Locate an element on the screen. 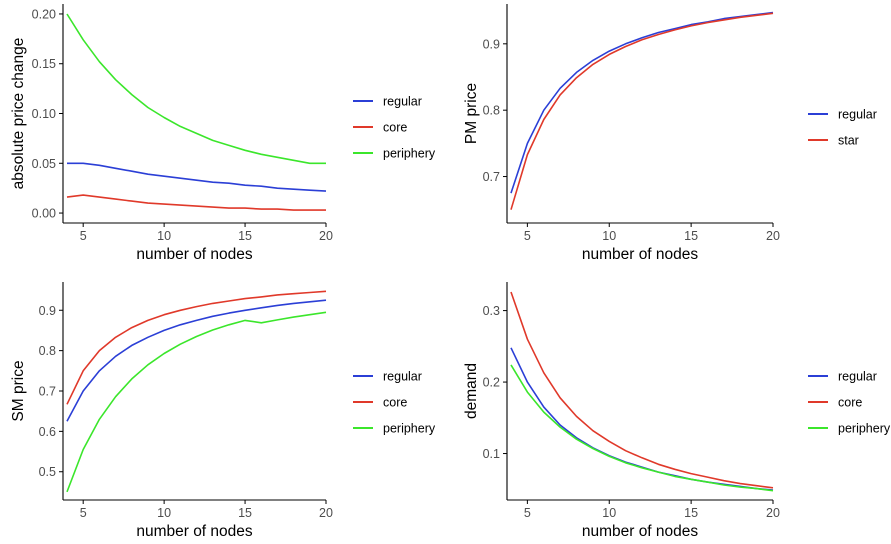  y-axis-title: SM price is located at coordinates (18, 390).